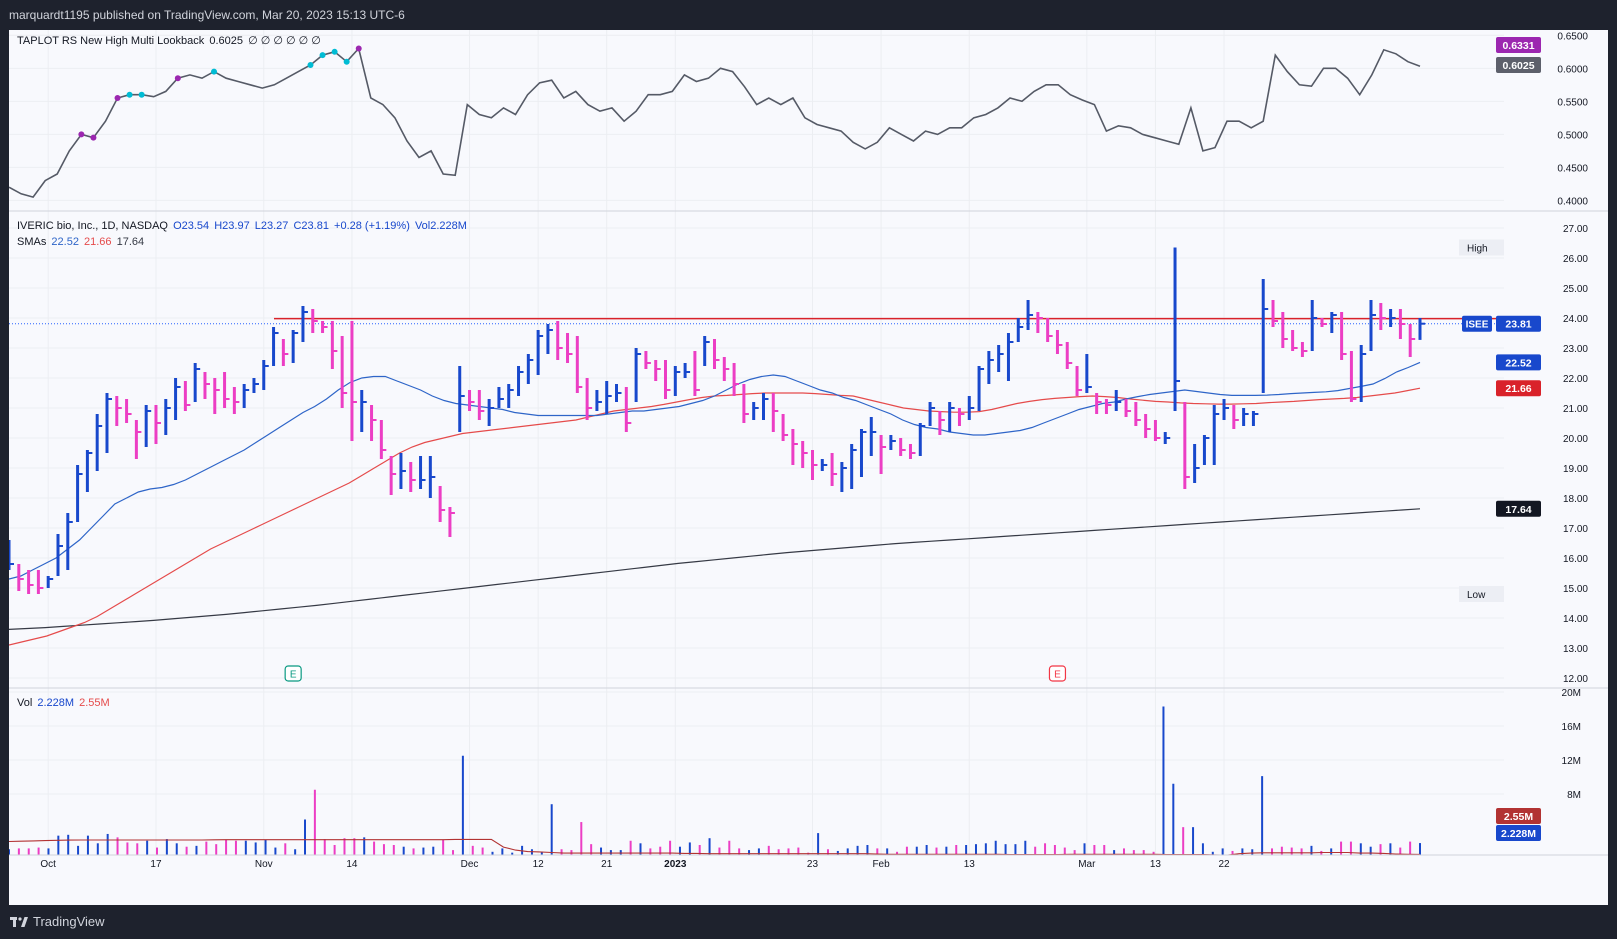 The image size is (1617, 939). What do you see at coordinates (64, 703) in the screenshot?
I see `volume-legend: Vol 2.228M 2.55M` at bounding box center [64, 703].